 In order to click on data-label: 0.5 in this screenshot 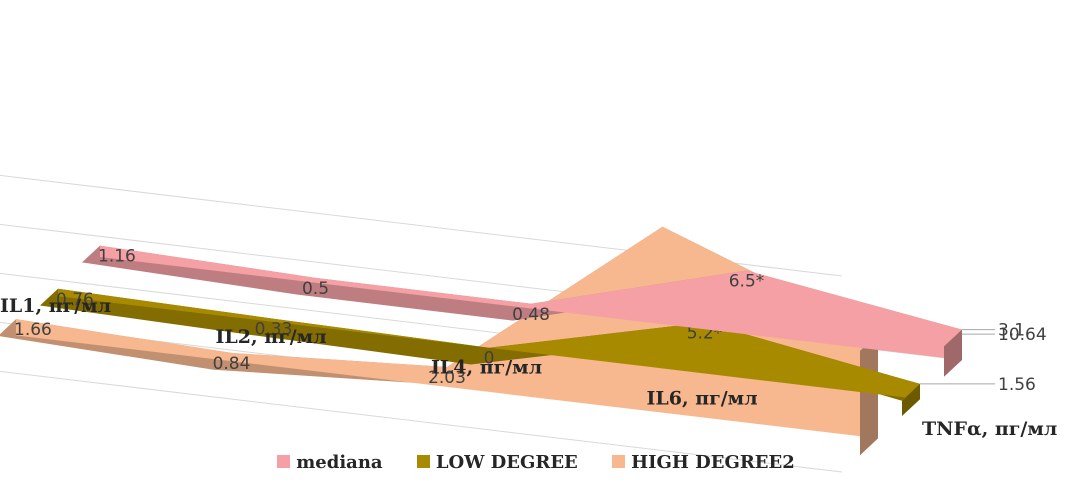, I will do `click(315, 289)`.